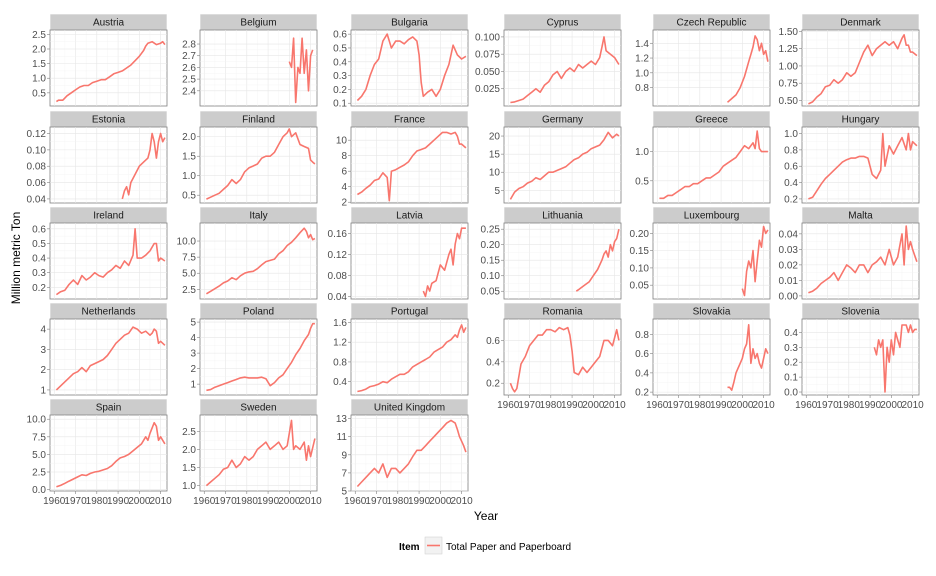 This screenshot has width=936, height=576. What do you see at coordinates (748, 357) in the screenshot?
I see `series-line-slovakia` at bounding box center [748, 357].